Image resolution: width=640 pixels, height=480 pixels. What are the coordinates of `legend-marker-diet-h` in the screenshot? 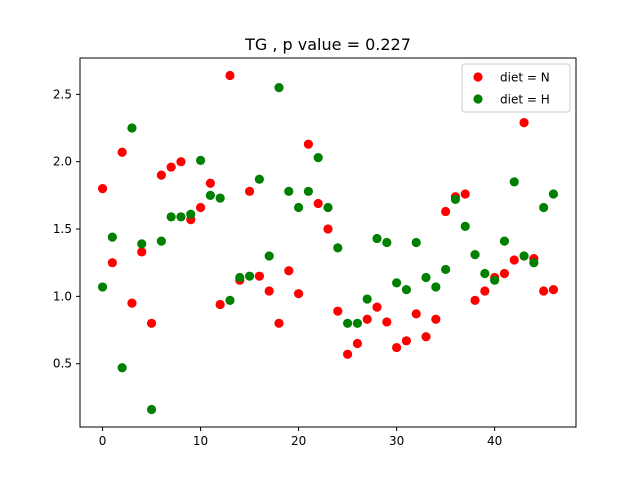 It's located at (478, 99).